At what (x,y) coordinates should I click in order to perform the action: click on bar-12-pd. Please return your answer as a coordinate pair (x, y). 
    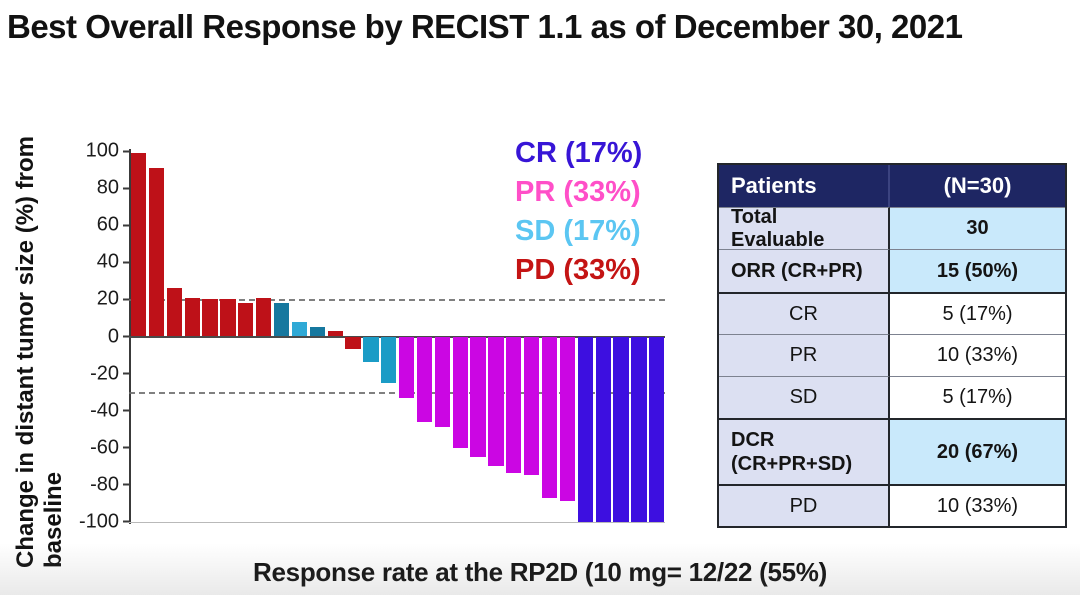
    Looking at the image, I should click on (335, 333).